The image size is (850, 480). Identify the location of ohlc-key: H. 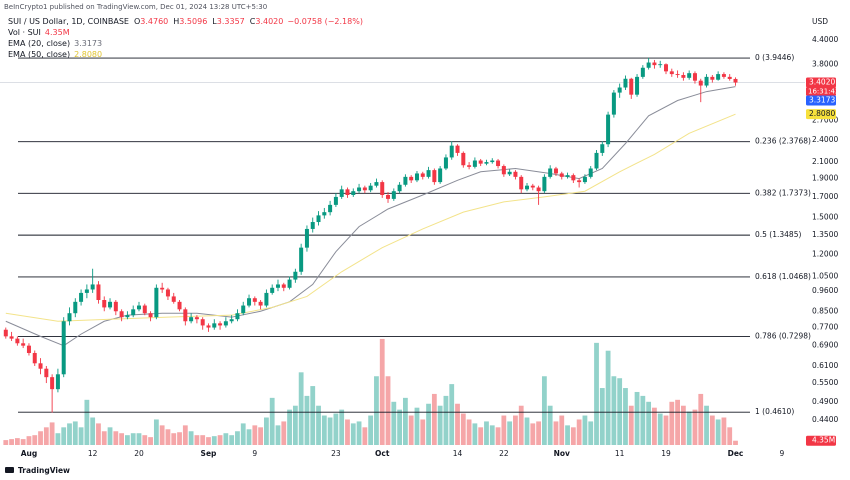
(176, 21).